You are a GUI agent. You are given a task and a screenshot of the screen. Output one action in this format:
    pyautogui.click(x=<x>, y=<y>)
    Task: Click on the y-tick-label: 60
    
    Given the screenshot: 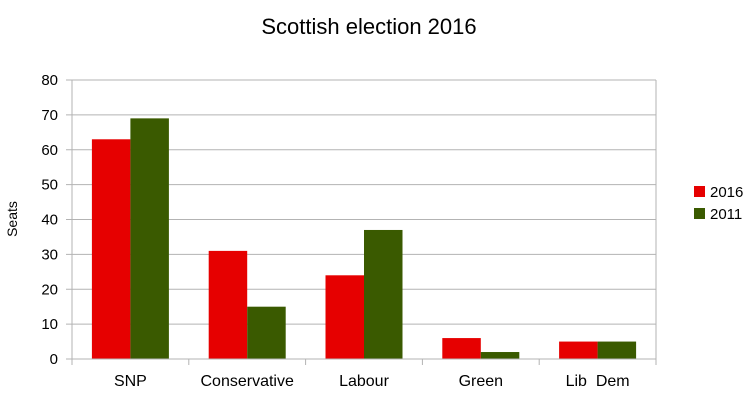 What is the action you would take?
    pyautogui.click(x=49, y=150)
    